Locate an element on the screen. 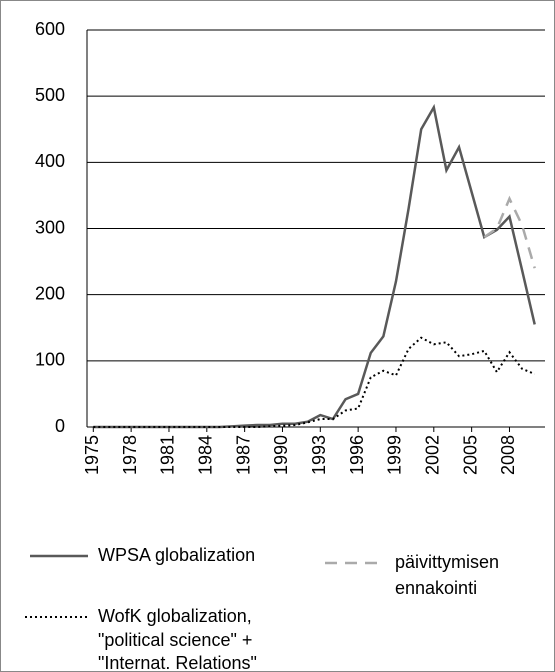 This screenshot has height=672, width=555. y-tick-label: 0 is located at coordinates (60, 426).